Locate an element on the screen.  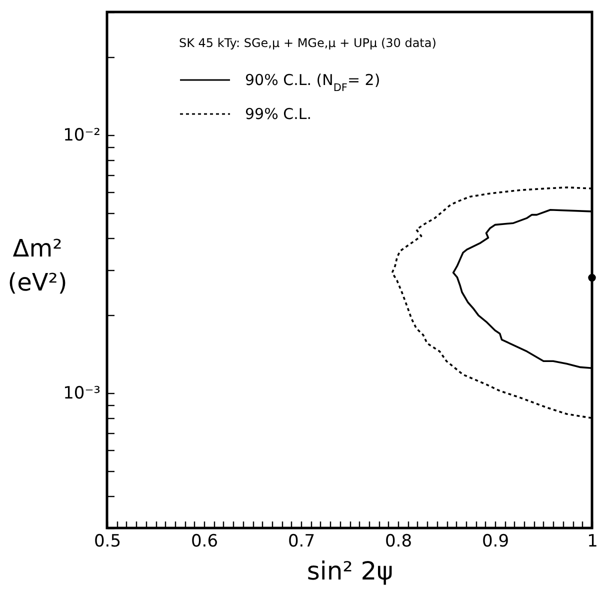
x-axis-title: sin² 2ψ is located at coordinates (350, 571).